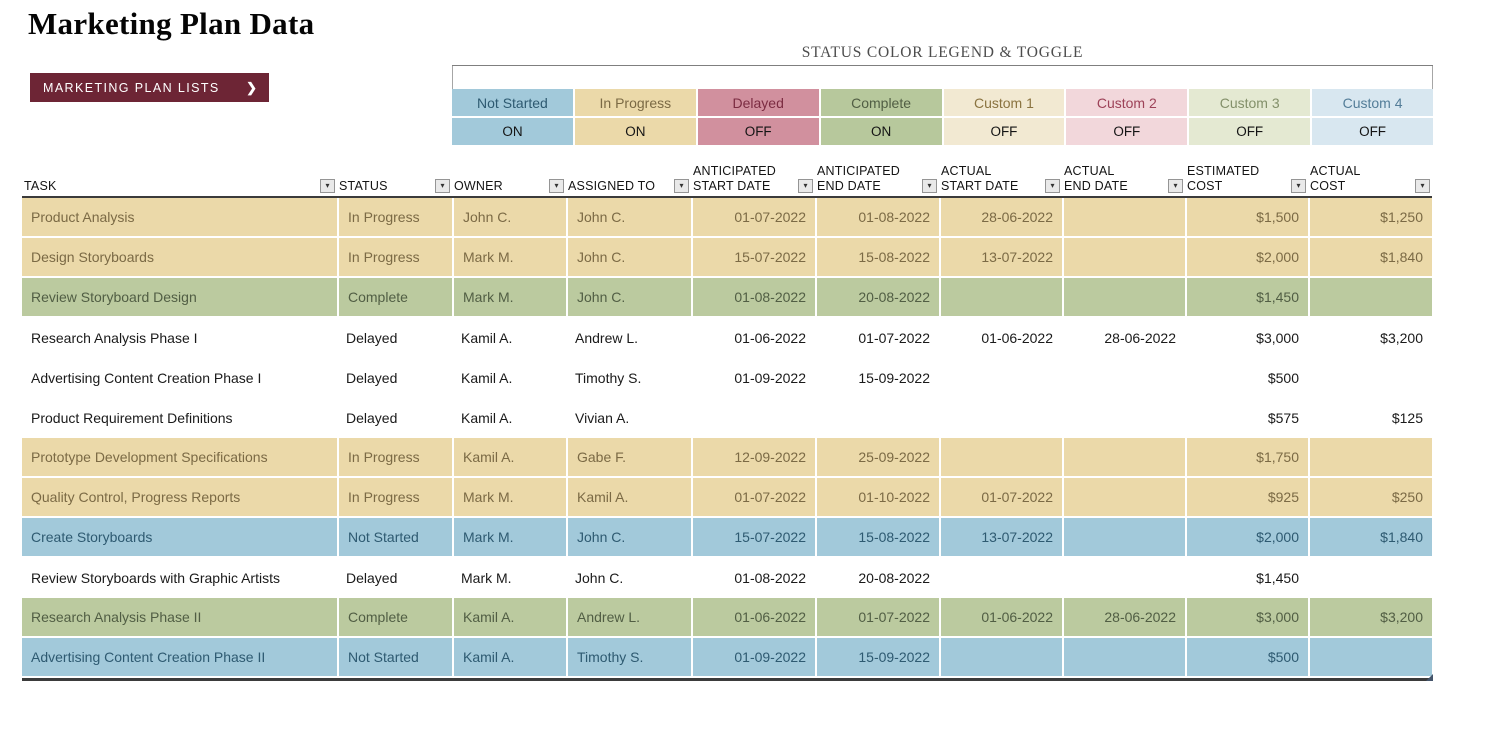 The width and height of the screenshot is (1506, 746). Describe the element at coordinates (877, 497) in the screenshot. I see `cell-anticipated_end_date: 01-10-2022` at that location.